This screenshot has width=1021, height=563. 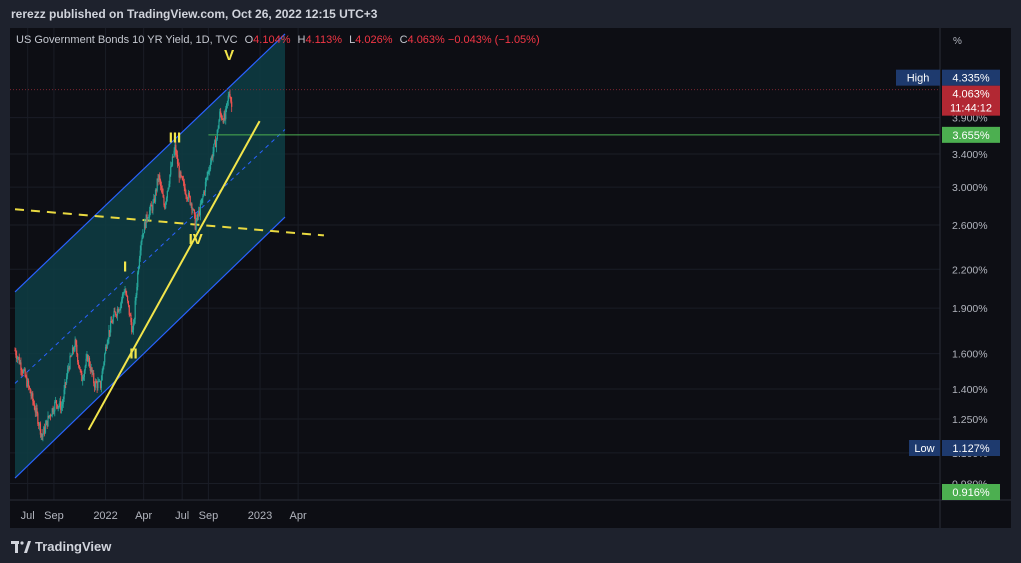 I want to click on x-tick-label: 2023, so click(x=260, y=516).